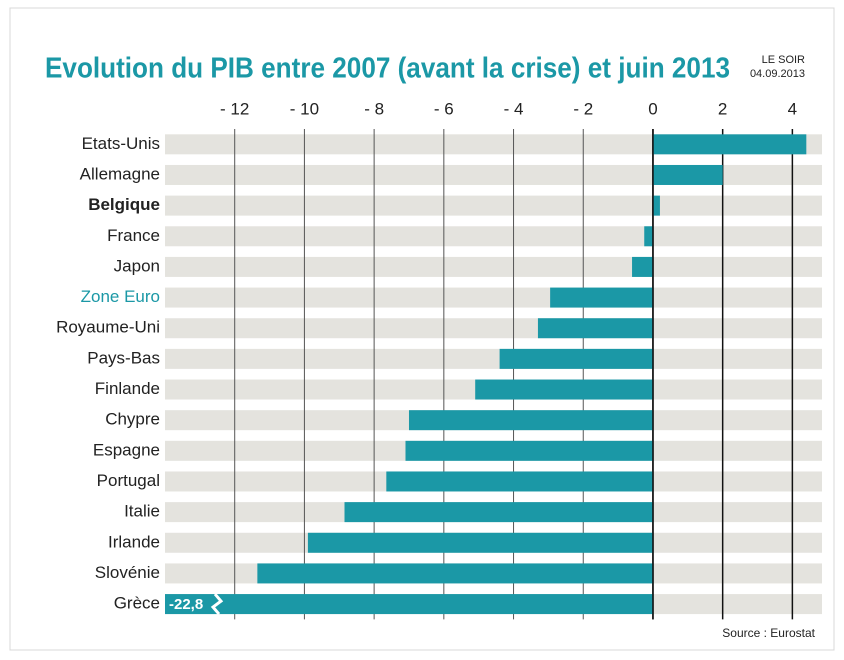 The image size is (844, 660). I want to click on y-tick-label: Slovénie, so click(127, 572).